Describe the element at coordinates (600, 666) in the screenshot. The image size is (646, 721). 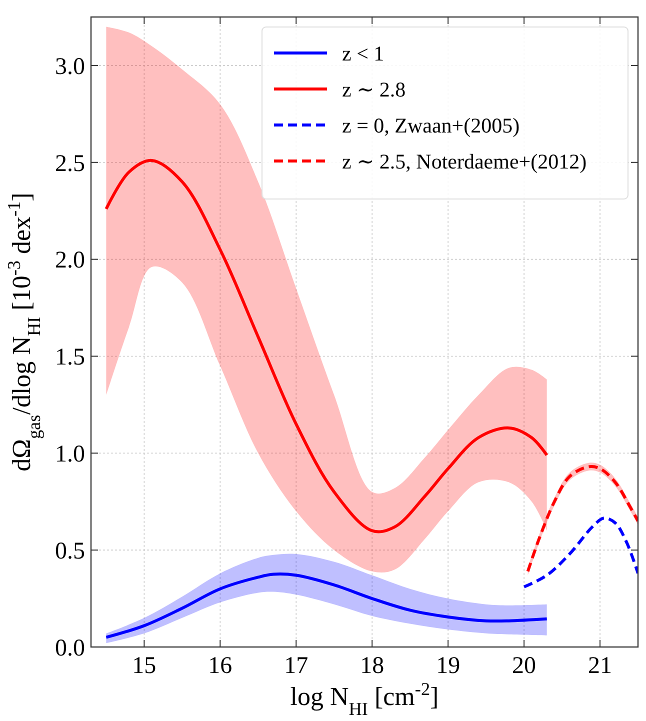
I see `x-tick-label: 21` at that location.